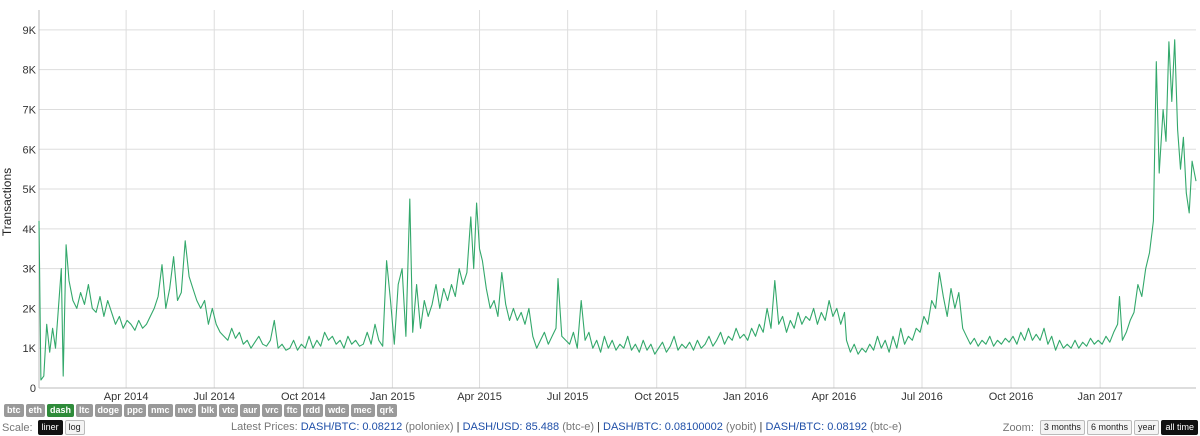  Describe the element at coordinates (229, 410) in the screenshot. I see `coin-button-vtc: vtc` at that location.